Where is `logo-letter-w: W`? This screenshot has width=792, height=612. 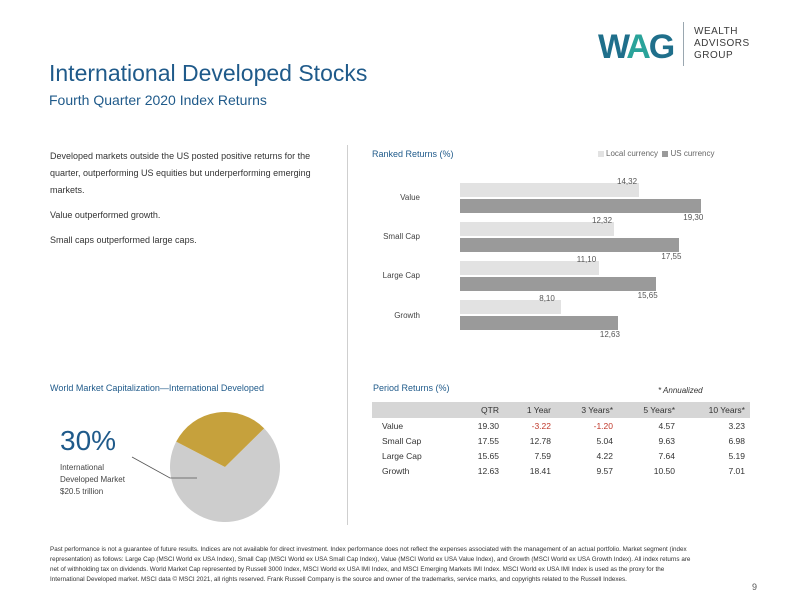
logo-letter-w: W is located at coordinates (613, 47).